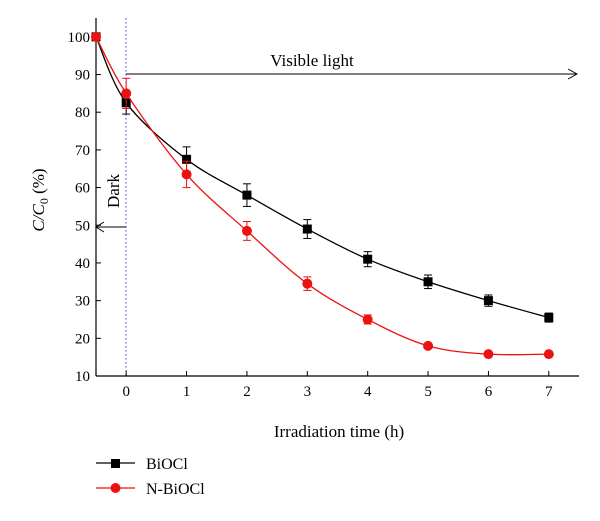  I want to click on legend: BiOCl N-BiOCl, so click(150, 477).